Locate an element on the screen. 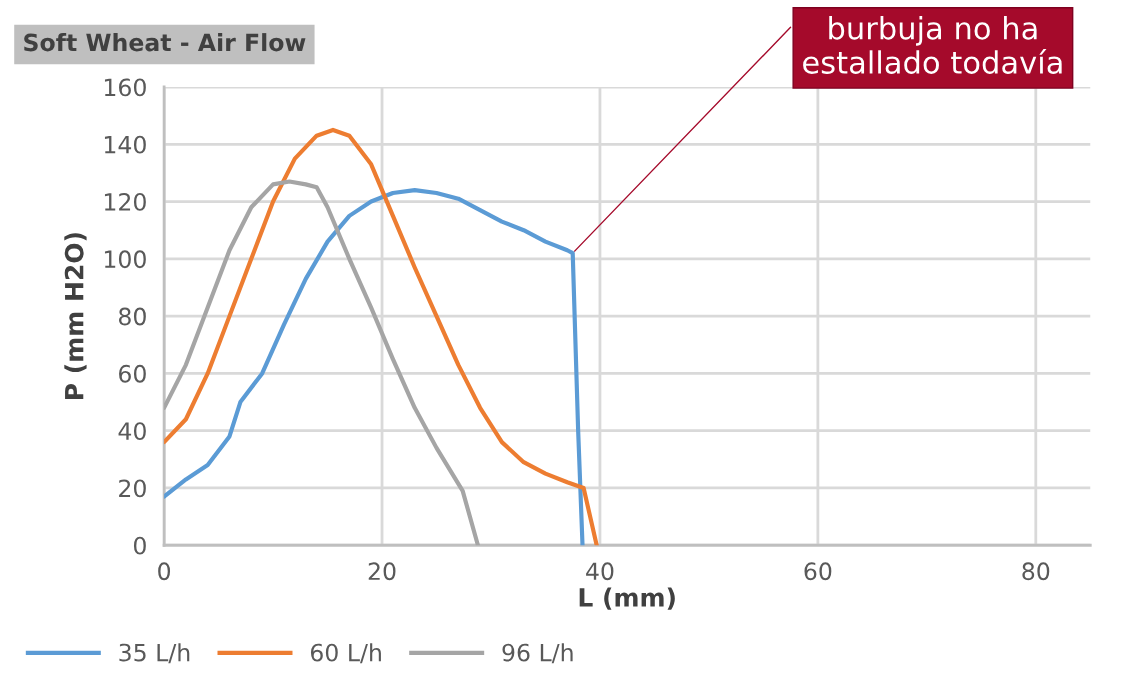  y-tick-label: 40 is located at coordinates (132, 431).